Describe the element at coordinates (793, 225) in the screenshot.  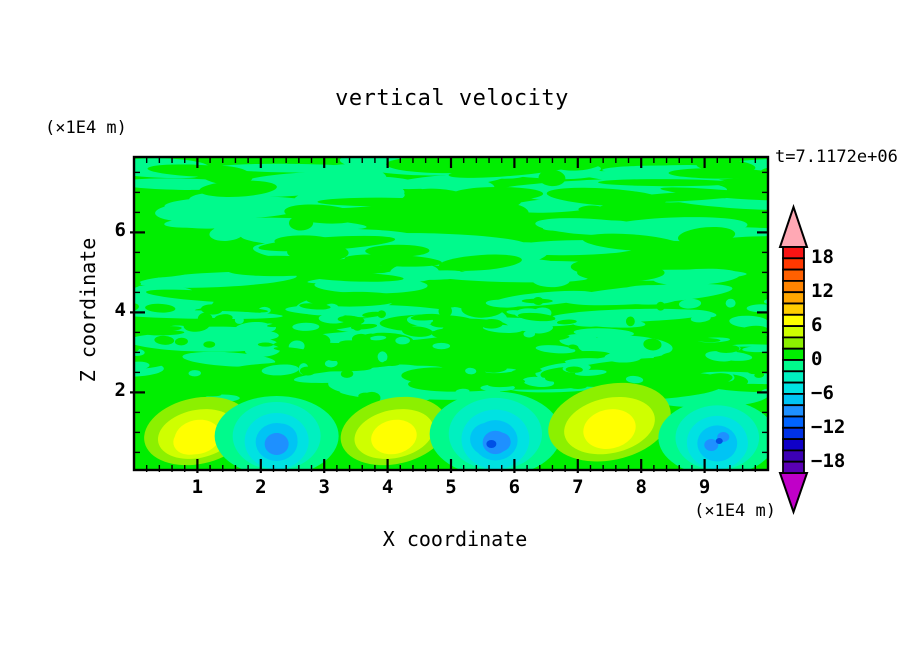
I see `colorbar-over-arrow` at that location.